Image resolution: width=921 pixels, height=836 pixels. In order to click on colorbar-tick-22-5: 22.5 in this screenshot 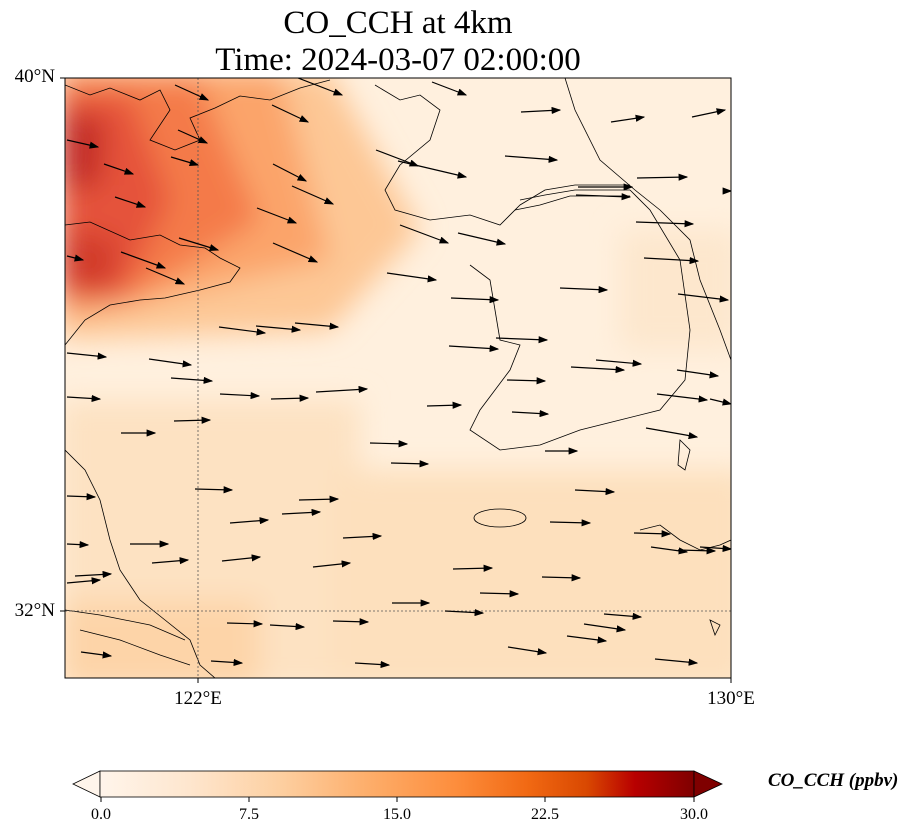, I will do `click(545, 814)`.